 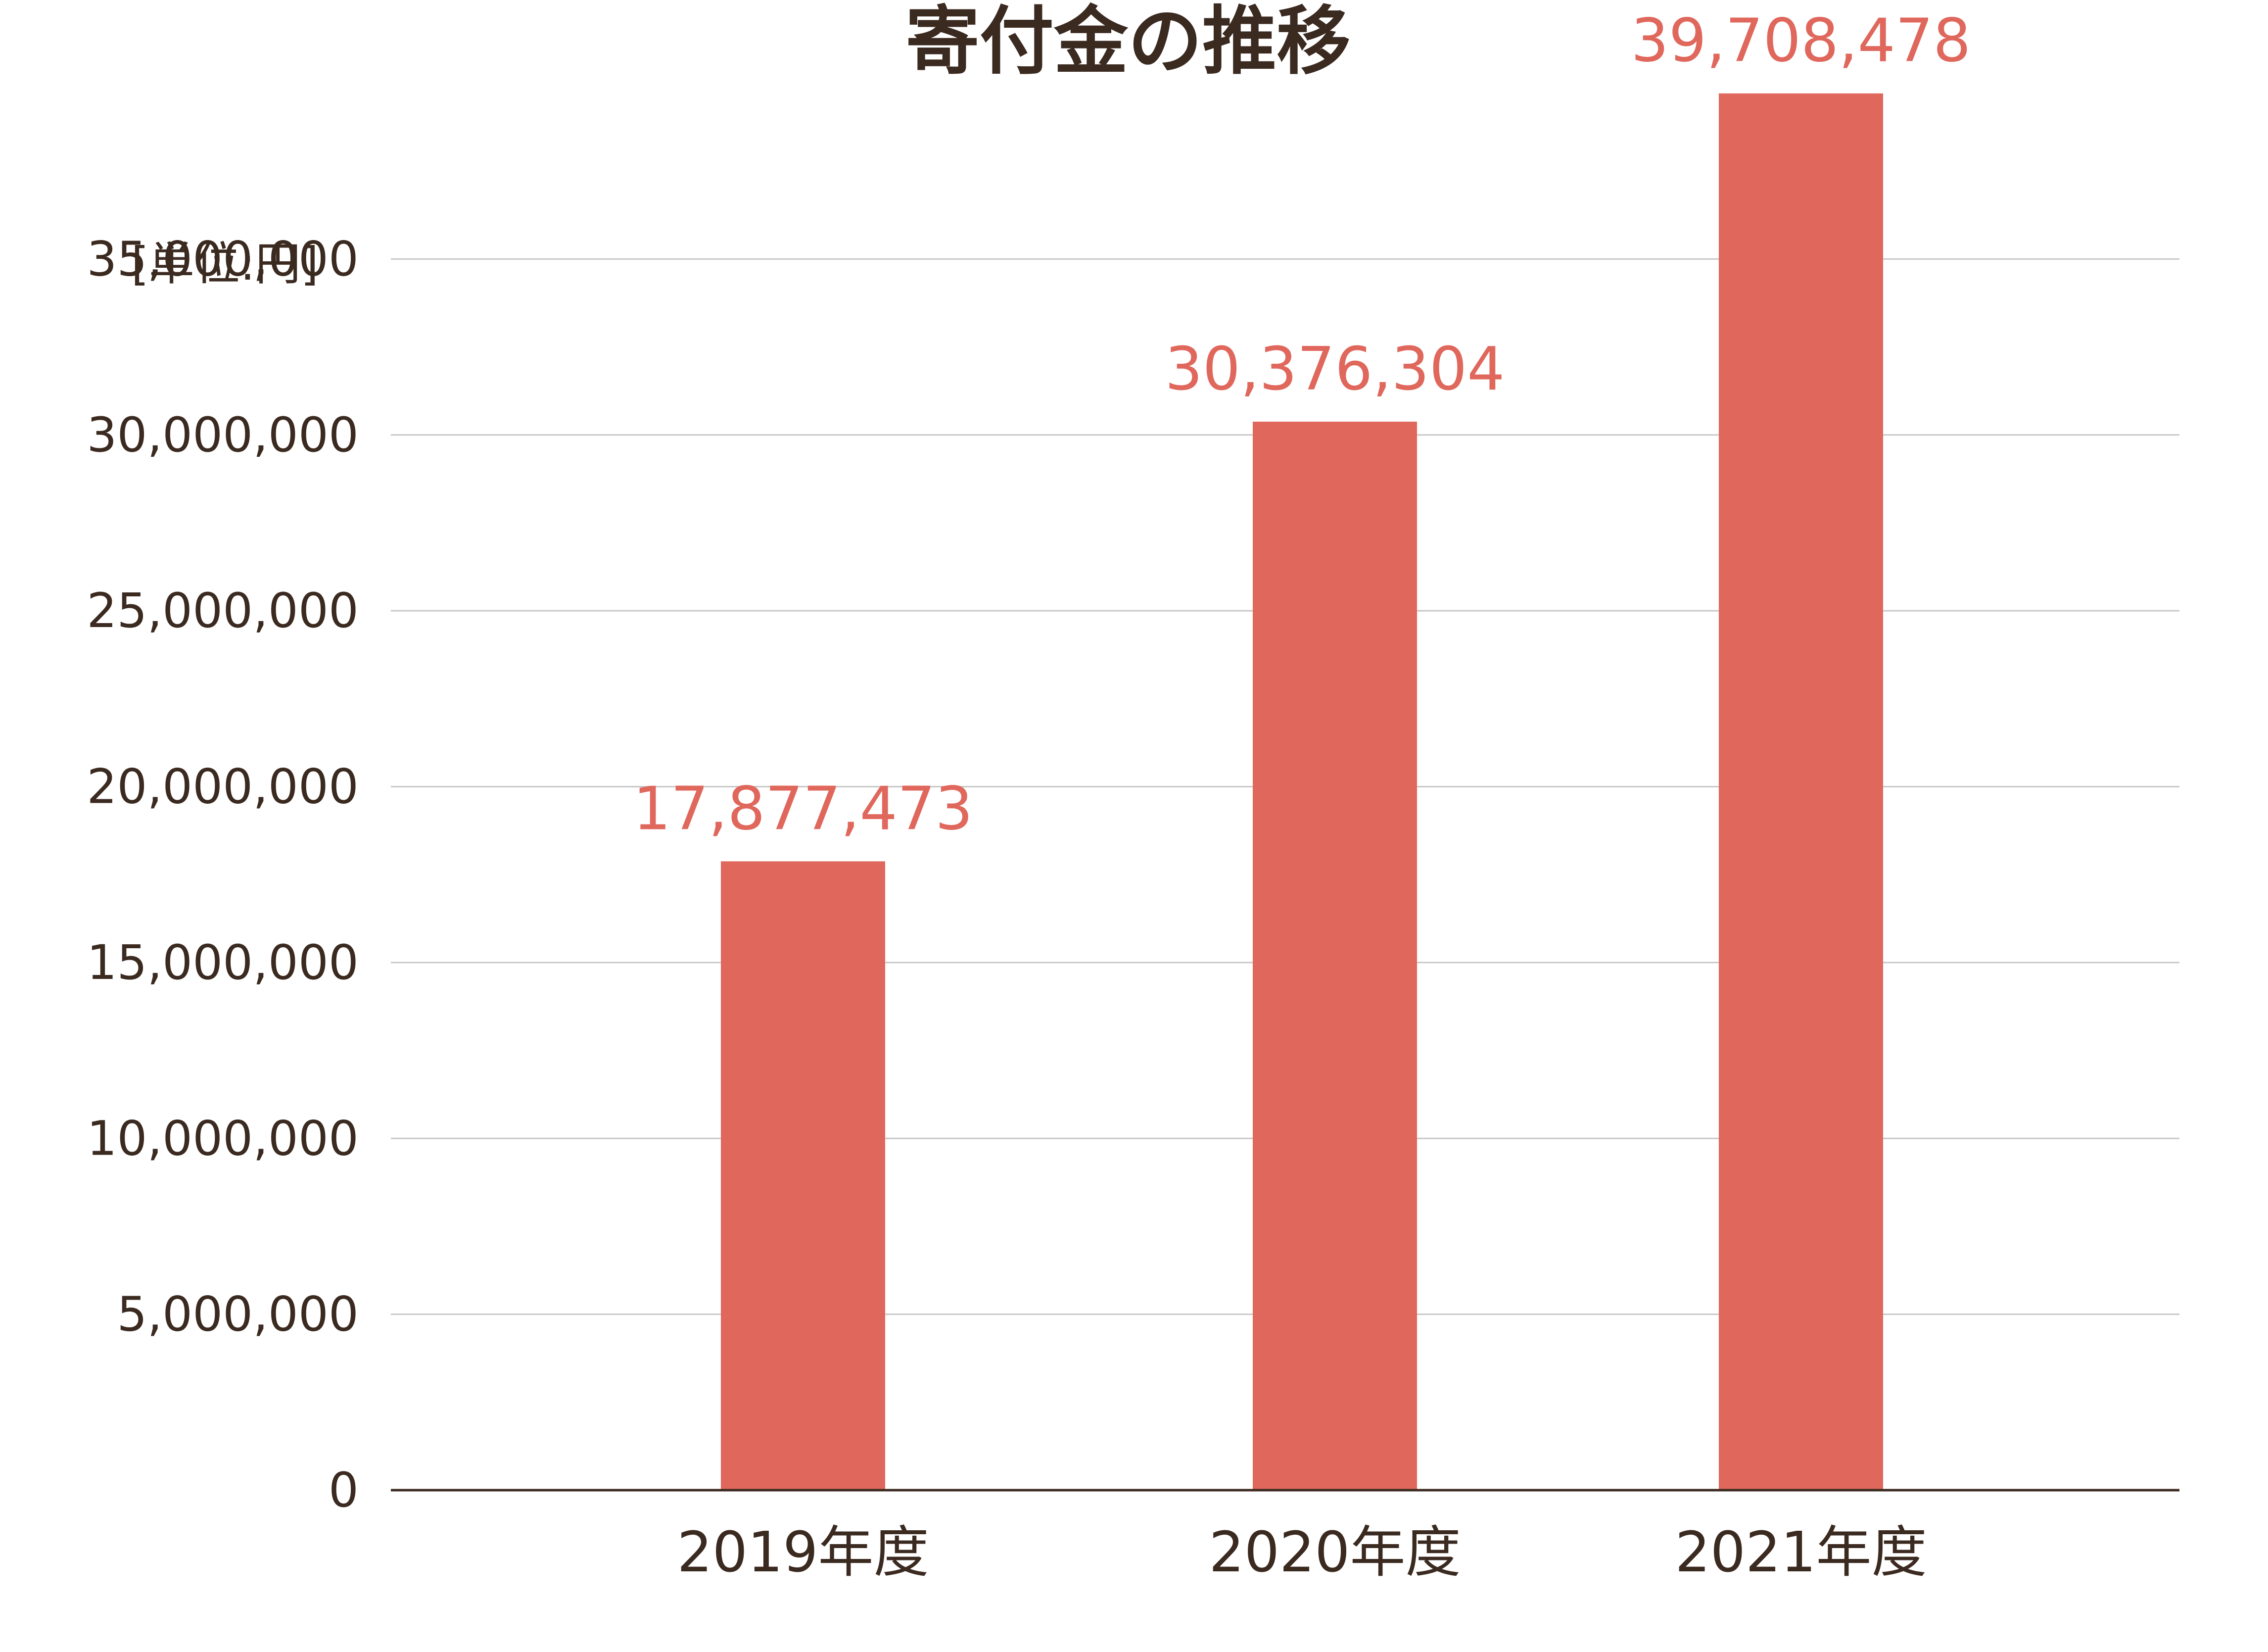 What do you see at coordinates (223, 435) in the screenshot?
I see `y-tick-label: 30,000,000` at bounding box center [223, 435].